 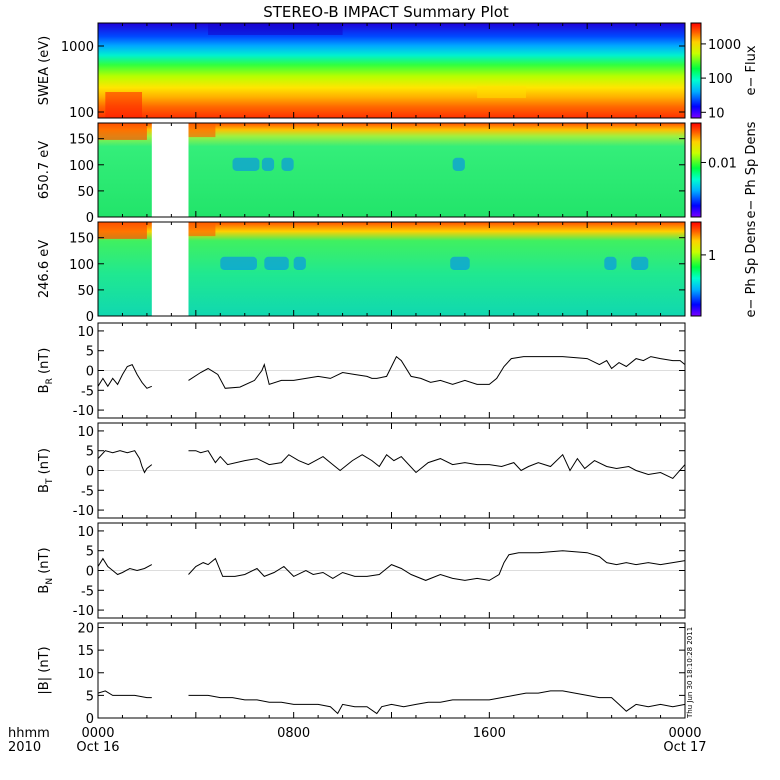 What do you see at coordinates (44, 269) in the screenshot?
I see `y-axis-label: 246.6 eV` at bounding box center [44, 269].